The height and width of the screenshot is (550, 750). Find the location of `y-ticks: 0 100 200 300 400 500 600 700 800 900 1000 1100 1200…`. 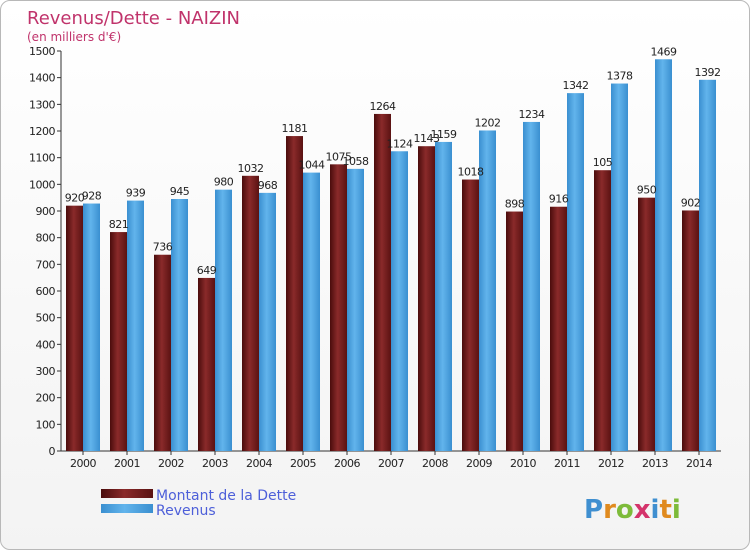

y-ticks: 0 100 200 300 400 500 600 700 800 900 1000 1100 1200… is located at coordinates (45, 251).